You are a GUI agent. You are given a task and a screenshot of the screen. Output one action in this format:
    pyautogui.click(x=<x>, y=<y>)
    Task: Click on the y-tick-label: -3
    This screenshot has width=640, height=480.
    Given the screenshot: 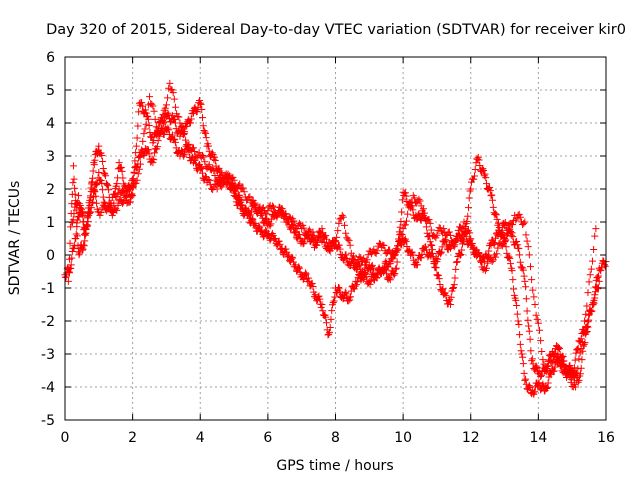 What is the action you would take?
    pyautogui.click(x=48, y=355)
    